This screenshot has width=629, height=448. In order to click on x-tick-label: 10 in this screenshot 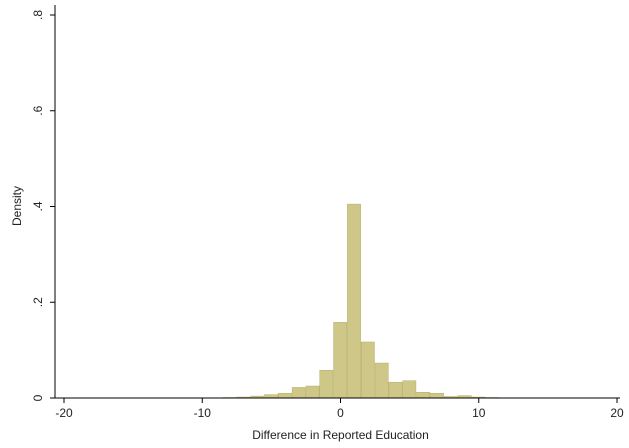, I will do `click(479, 413)`.